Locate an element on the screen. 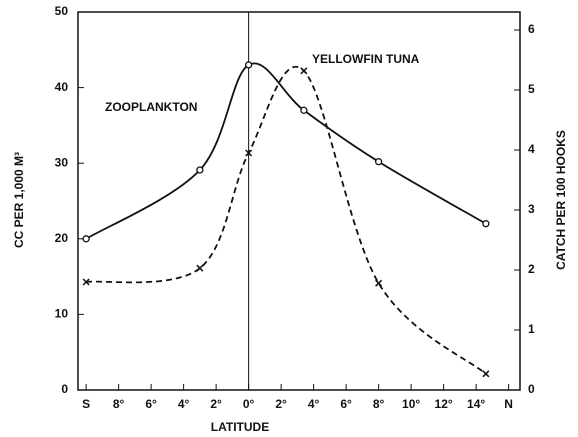 The height and width of the screenshot is (437, 578). y2-tick-label: 3 is located at coordinates (531, 209).